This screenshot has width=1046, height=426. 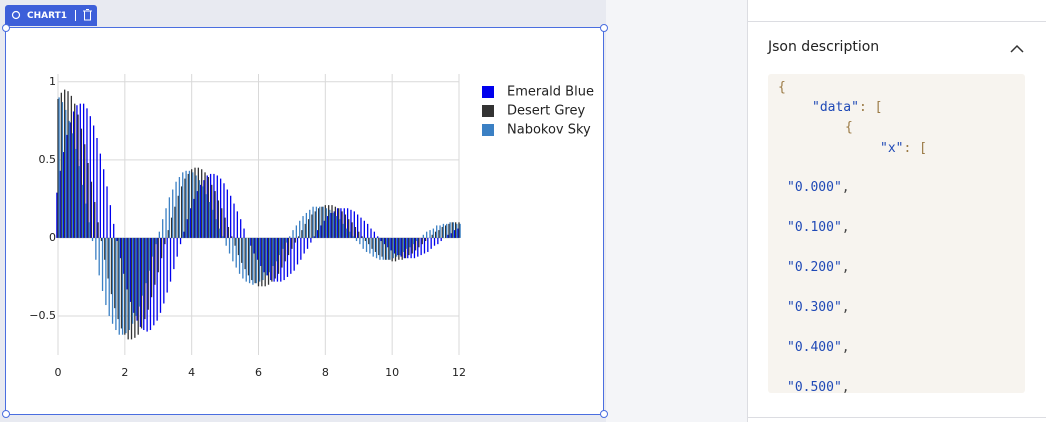 I want to click on y-tick-label: 0.5, so click(x=48, y=159).